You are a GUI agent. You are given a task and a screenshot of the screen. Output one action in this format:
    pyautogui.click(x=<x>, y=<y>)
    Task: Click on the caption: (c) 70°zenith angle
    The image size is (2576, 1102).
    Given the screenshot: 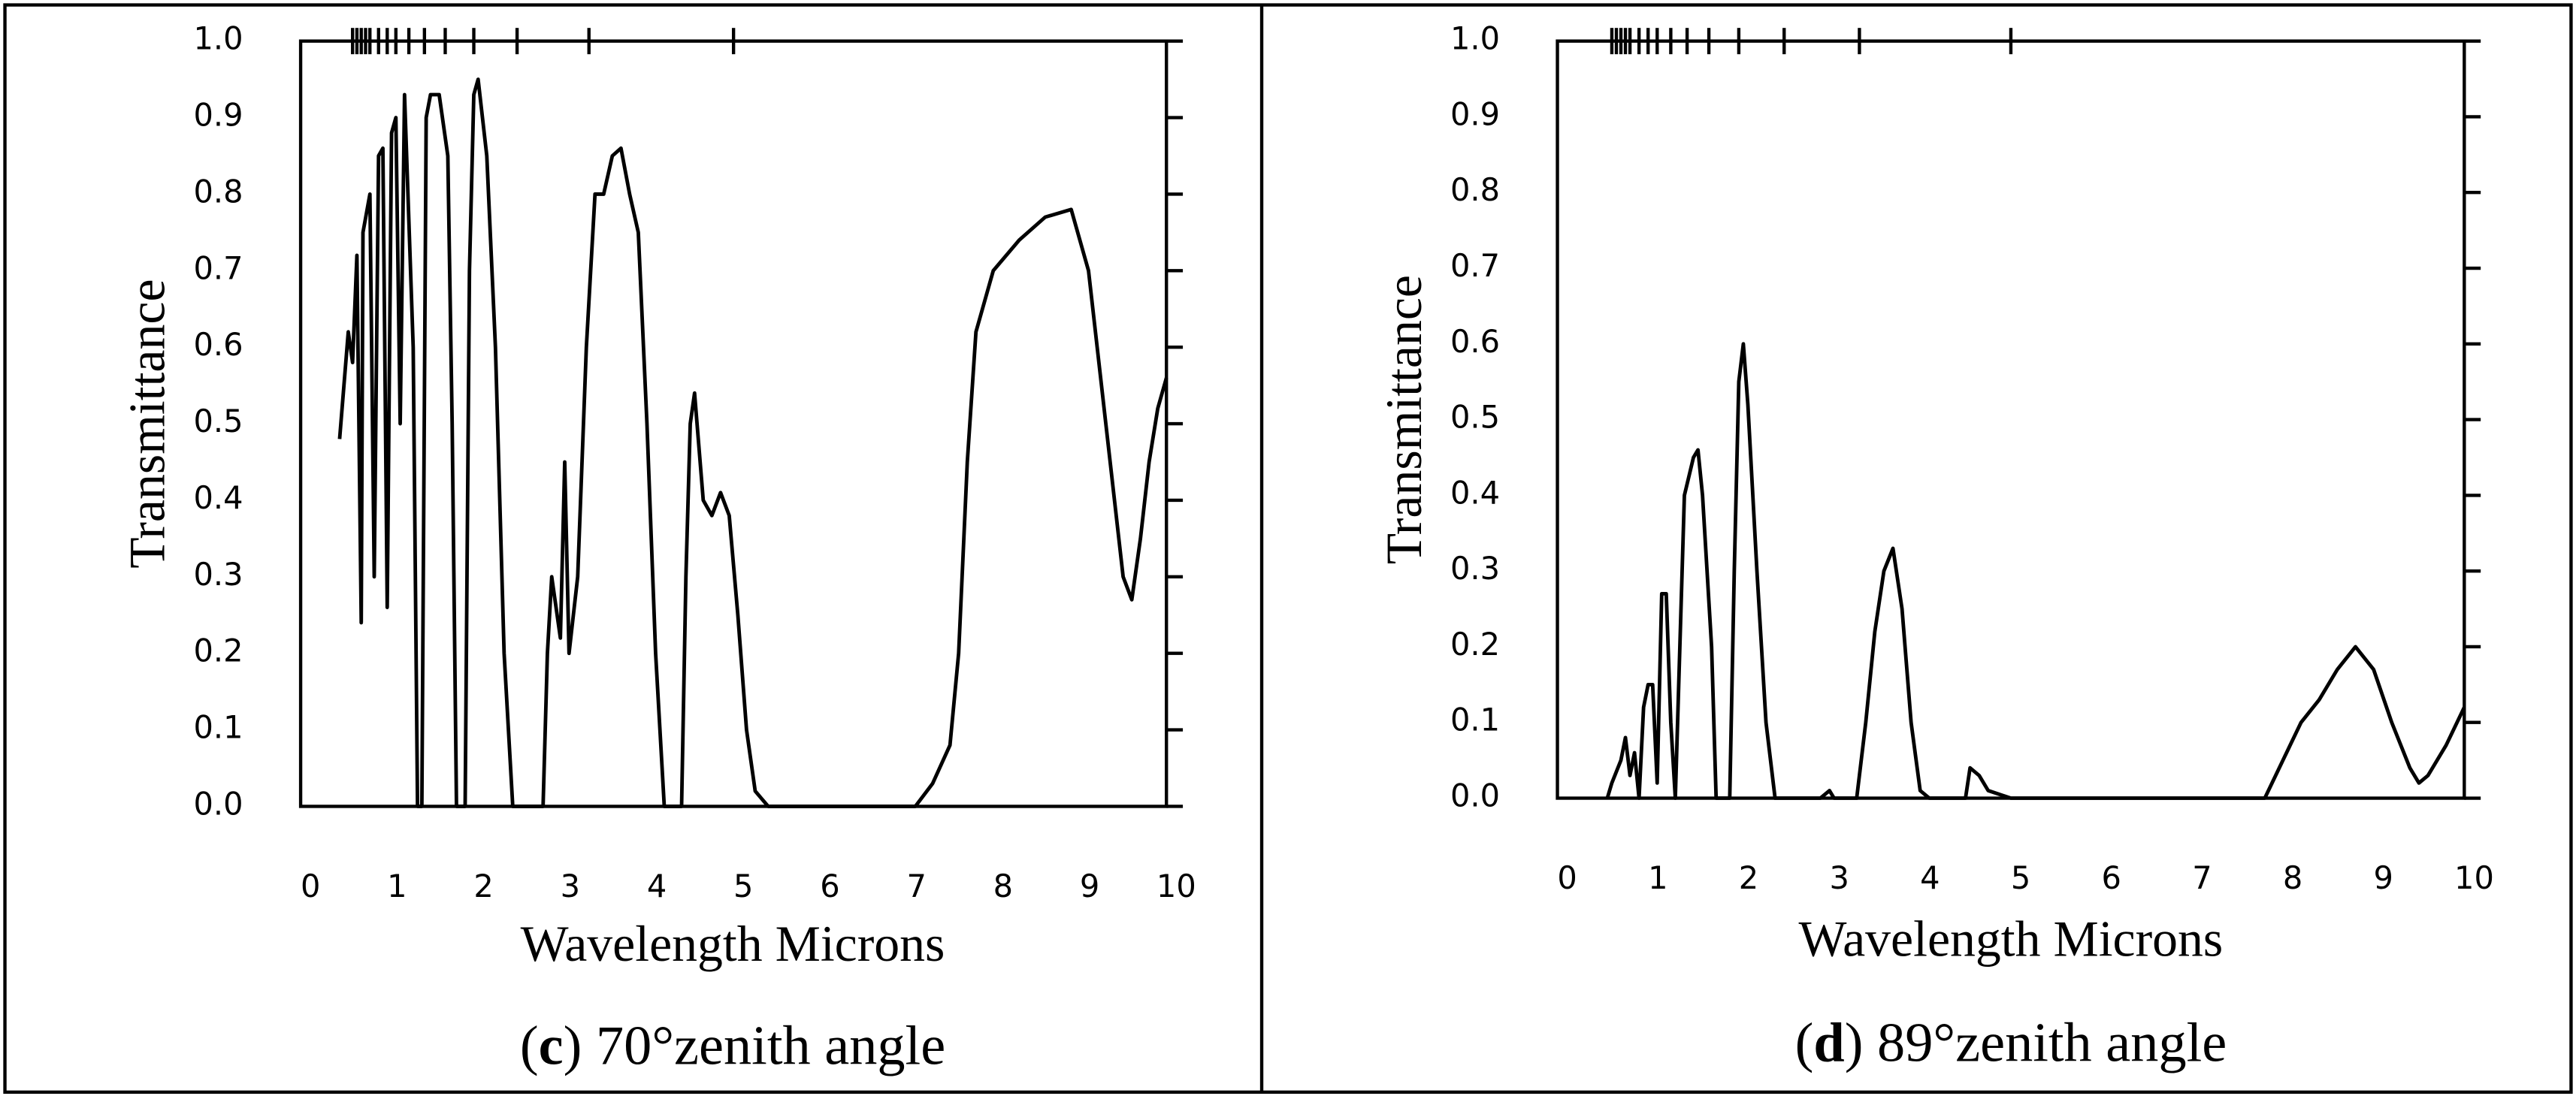 What is the action you would take?
    pyautogui.click(x=733, y=1046)
    